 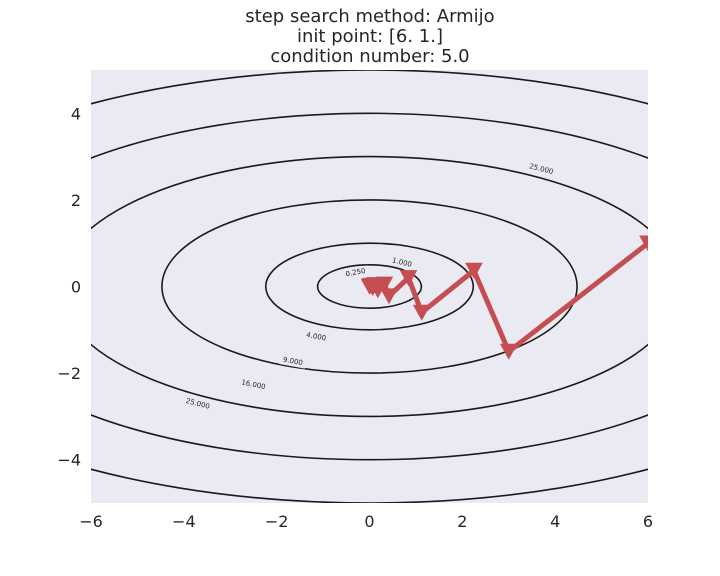 I want to click on chart-title-line-3: condition number: 5.0, so click(x=369, y=56).